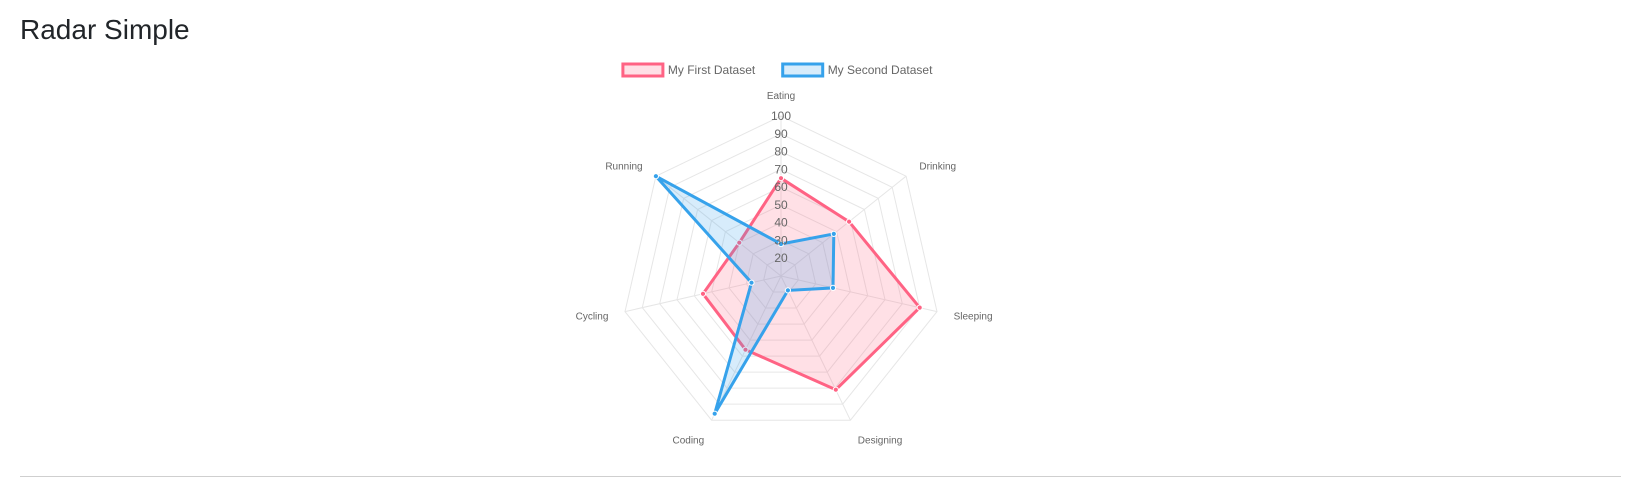  Describe the element at coordinates (623, 167) in the screenshot. I see `point-label: Running` at that location.